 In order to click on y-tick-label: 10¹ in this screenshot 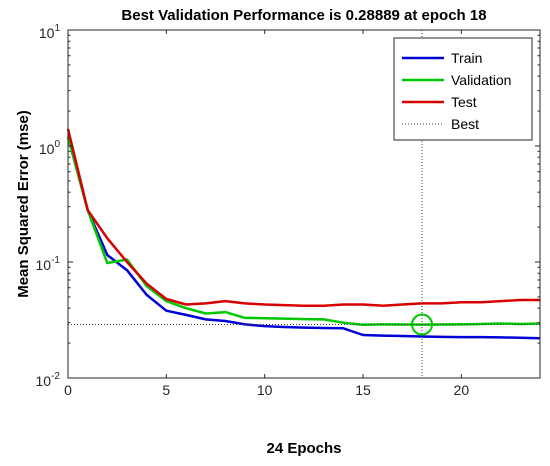, I will do `click(50, 32)`.